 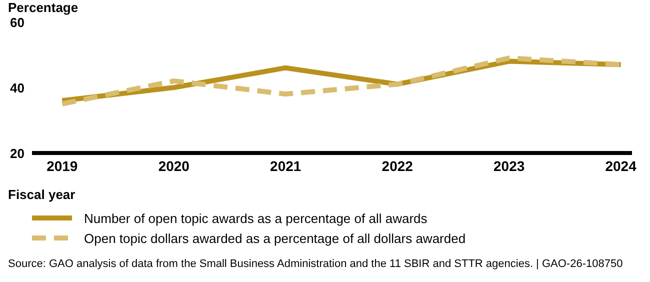 I want to click on y-axis-title: Percentage, so click(x=44, y=8).